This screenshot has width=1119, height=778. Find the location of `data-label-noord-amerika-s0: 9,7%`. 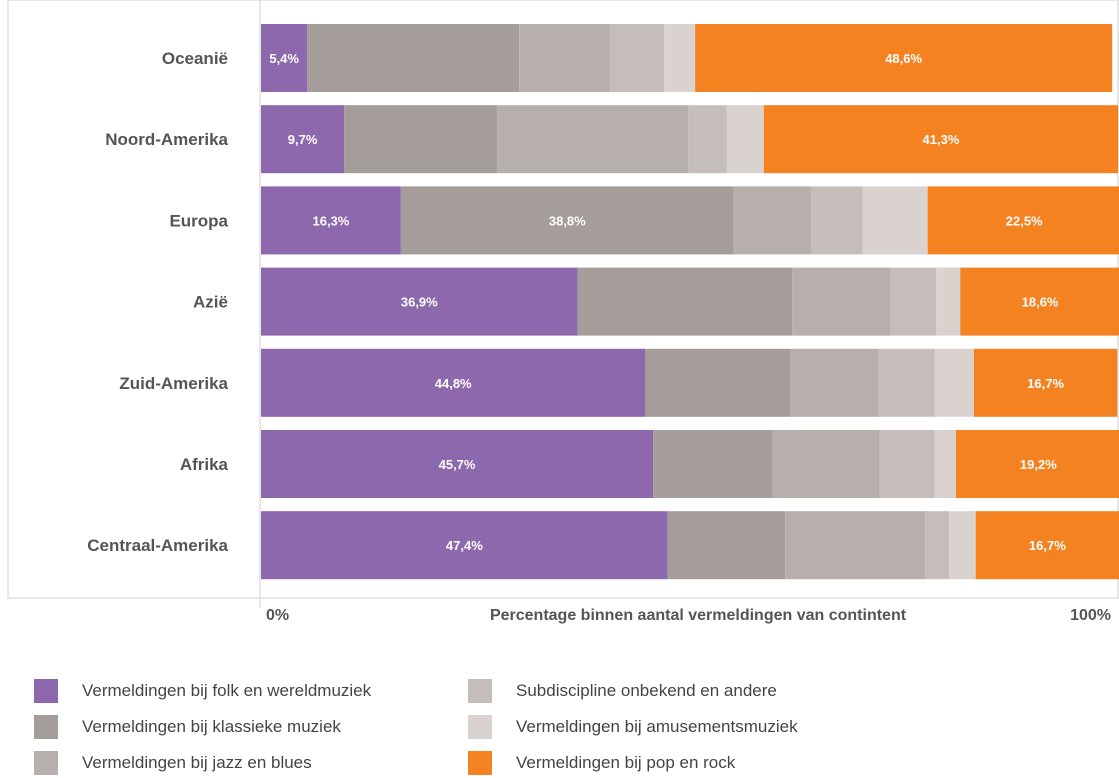

data-label-noord-amerika-s0: 9,7% is located at coordinates (303, 139).